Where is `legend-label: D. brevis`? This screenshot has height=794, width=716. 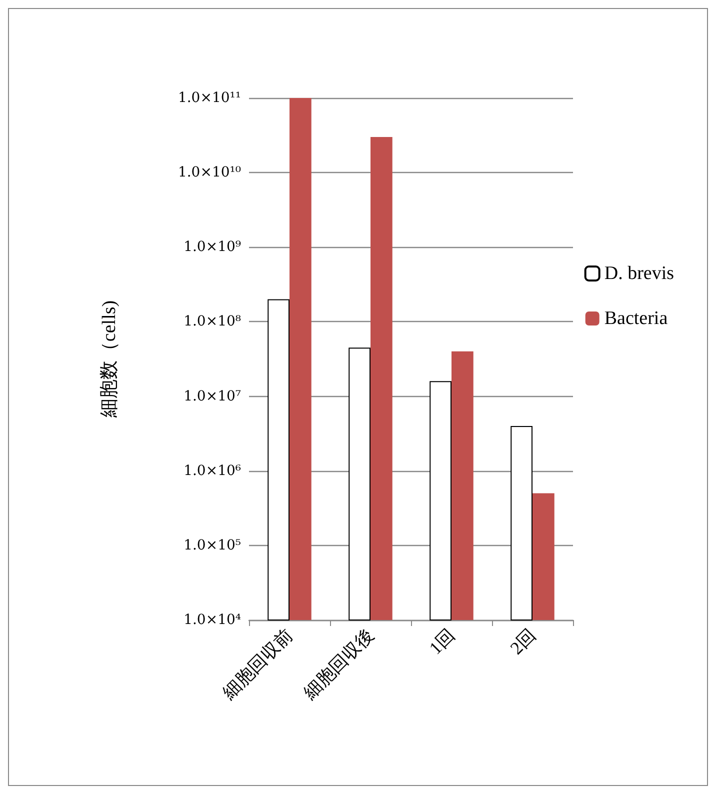
legend-label: D. brevis is located at coordinates (639, 273).